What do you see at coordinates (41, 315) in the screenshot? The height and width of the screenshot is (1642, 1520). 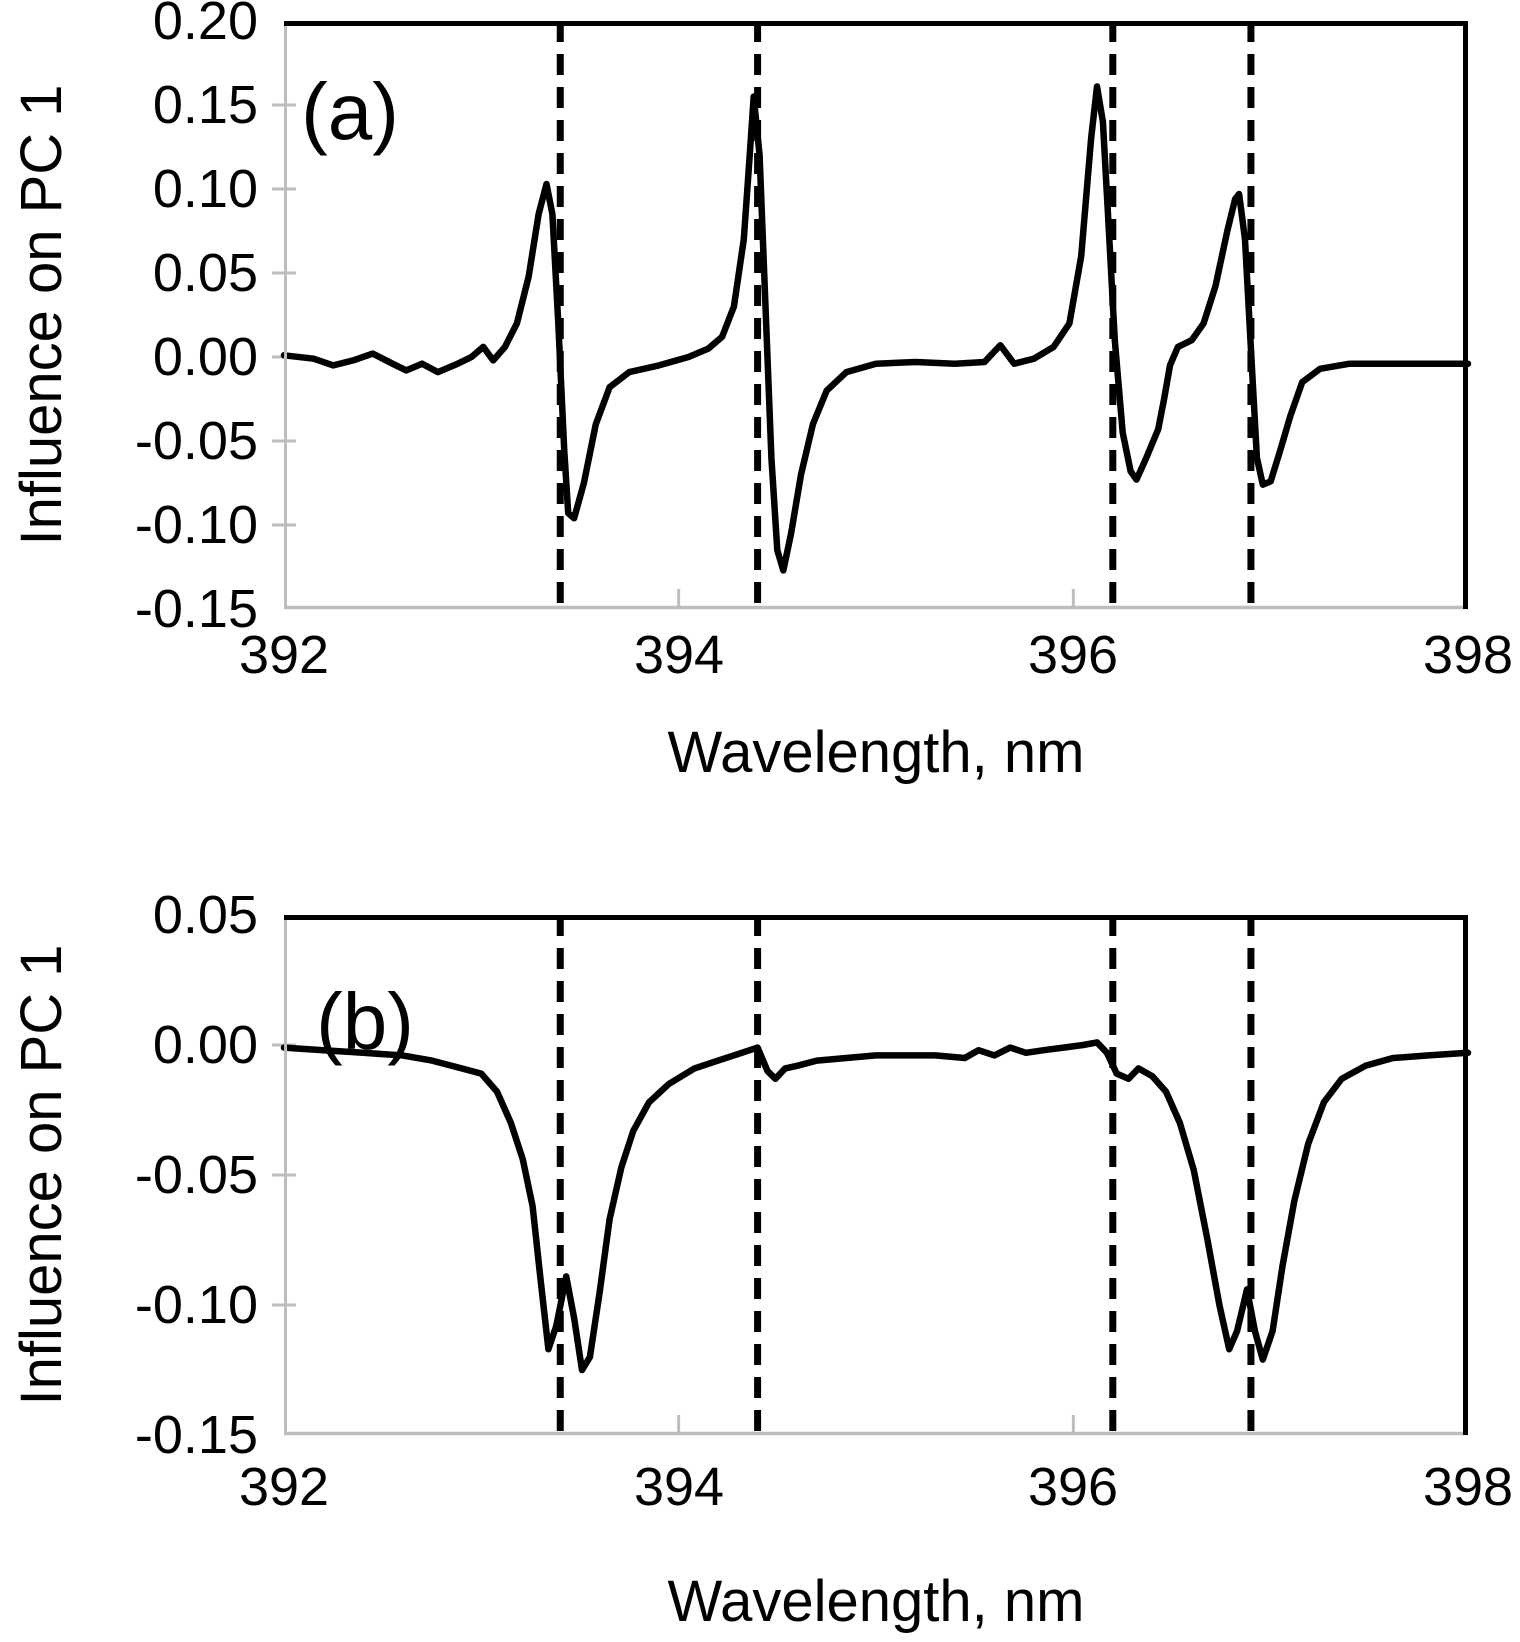 I see `y-axis-title-a: Influence on PC 1` at bounding box center [41, 315].